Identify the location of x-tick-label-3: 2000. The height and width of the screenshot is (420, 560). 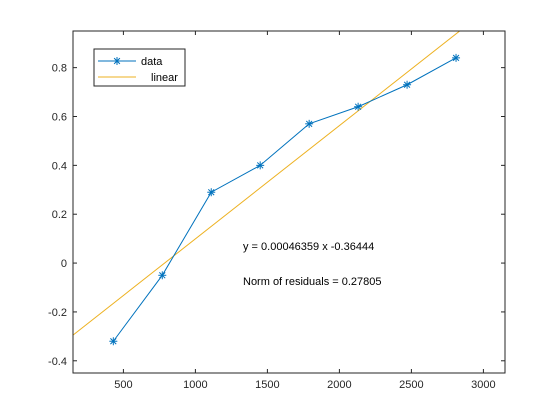
(339, 385).